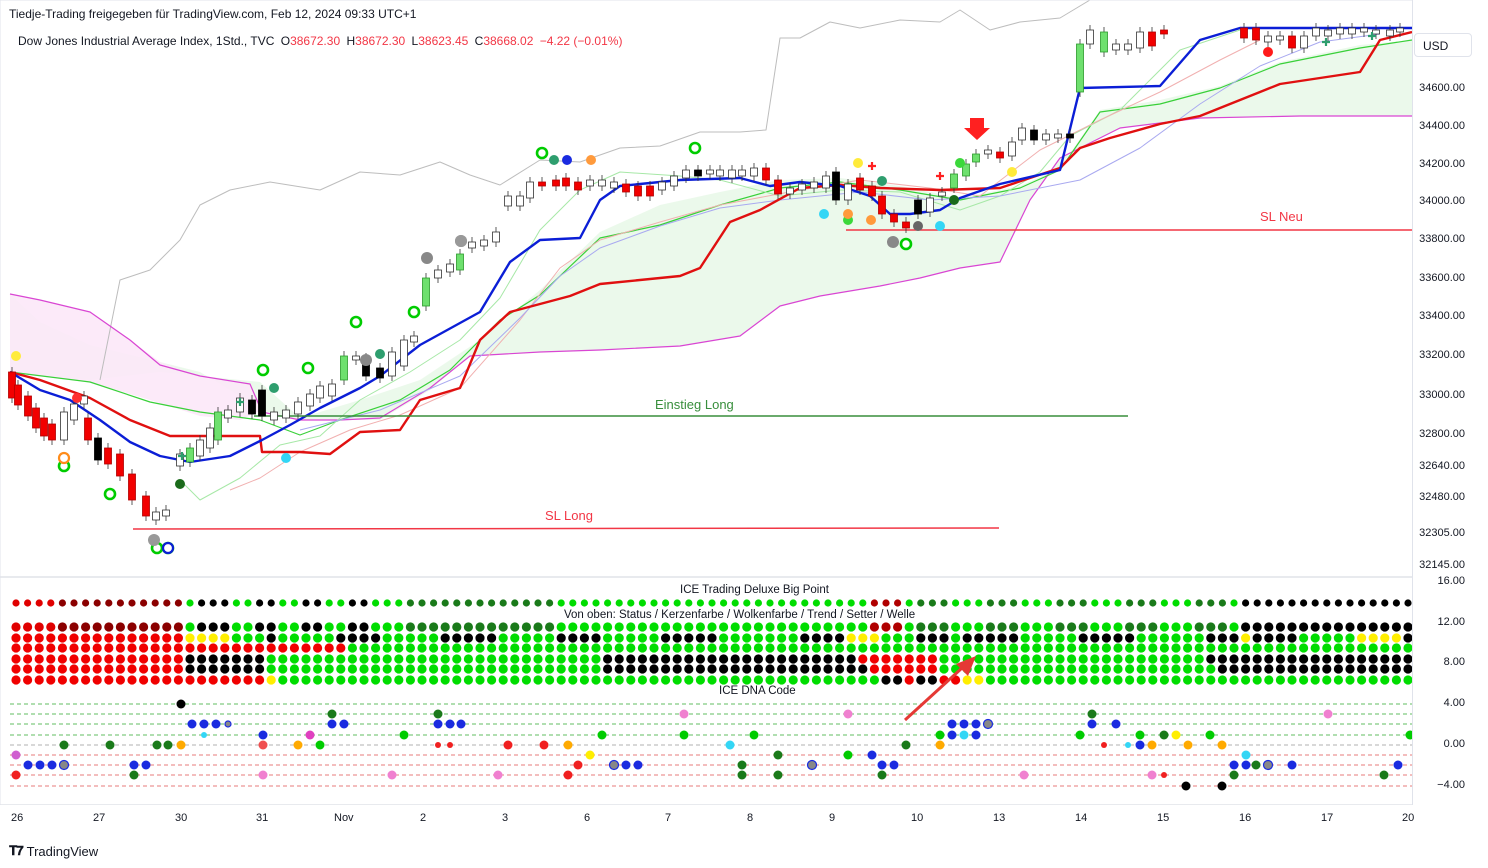 The image size is (1488, 868). Describe the element at coordinates (1443, 45) in the screenshot. I see `currency-button: USD` at that location.